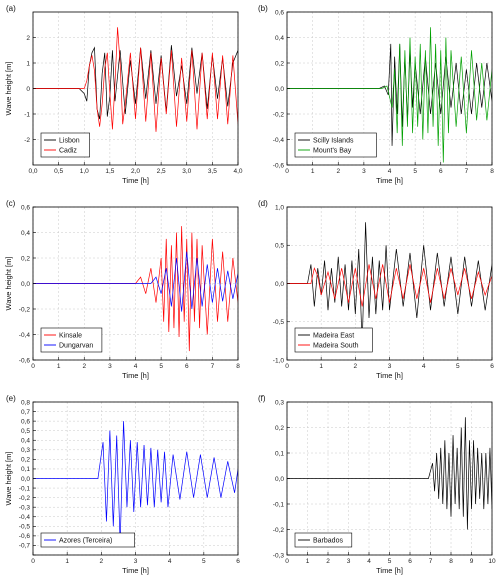 The width and height of the screenshot is (500, 575). Describe the element at coordinates (70, 335) in the screenshot. I see `legend-label: Kinsale` at that location.